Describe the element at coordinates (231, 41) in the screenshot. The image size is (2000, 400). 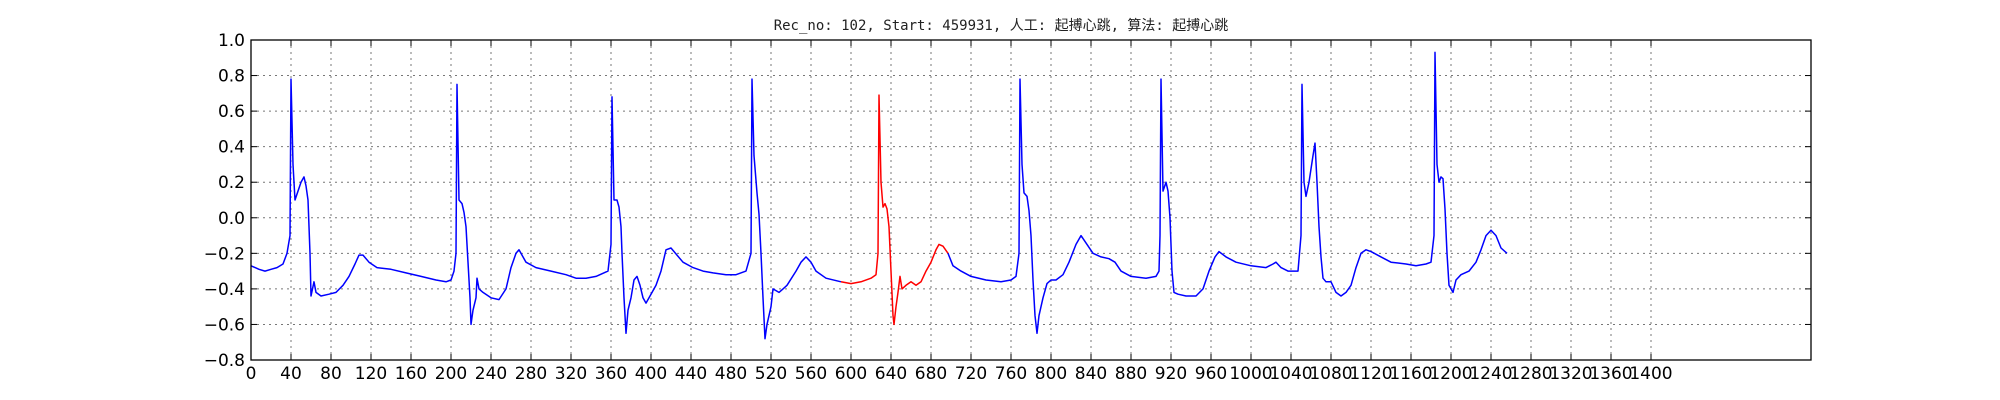
I see `y-tick-label: 1.0` at that location.